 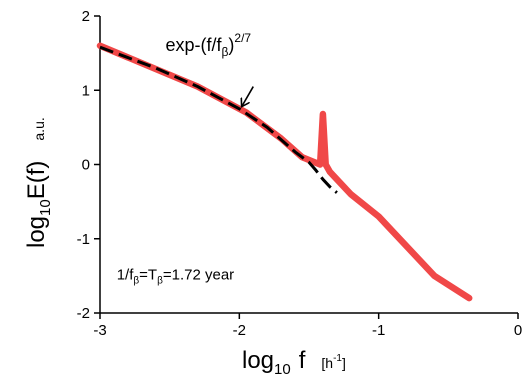 What do you see at coordinates (86, 90) in the screenshot?
I see `y-tick-label: 1` at bounding box center [86, 90].